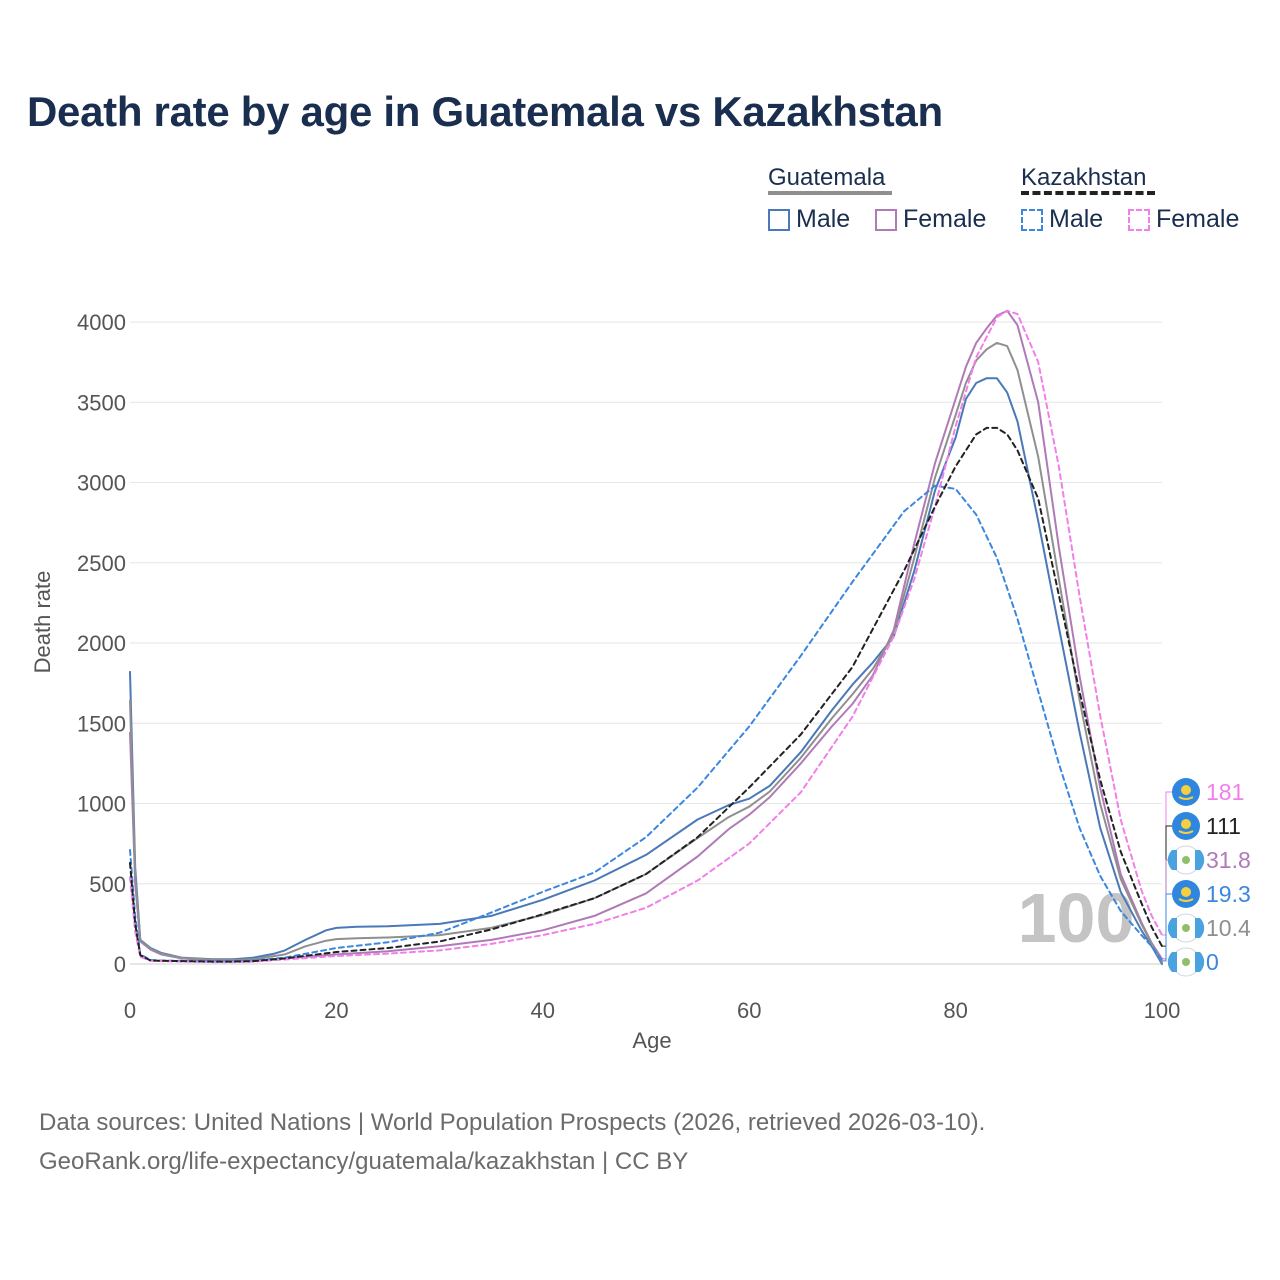 The height and width of the screenshot is (1280, 1280). Describe the element at coordinates (1228, 860) in the screenshot. I see `end-label-value: 31.8` at that location.